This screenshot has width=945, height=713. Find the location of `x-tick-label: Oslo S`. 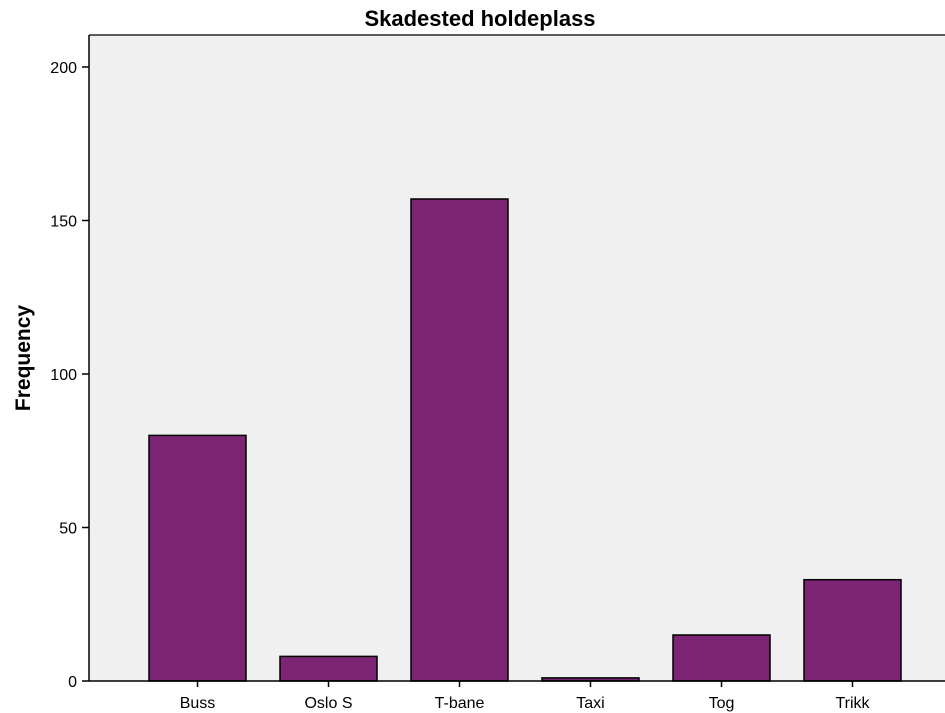

x-tick-label: Oslo S is located at coordinates (328, 703).